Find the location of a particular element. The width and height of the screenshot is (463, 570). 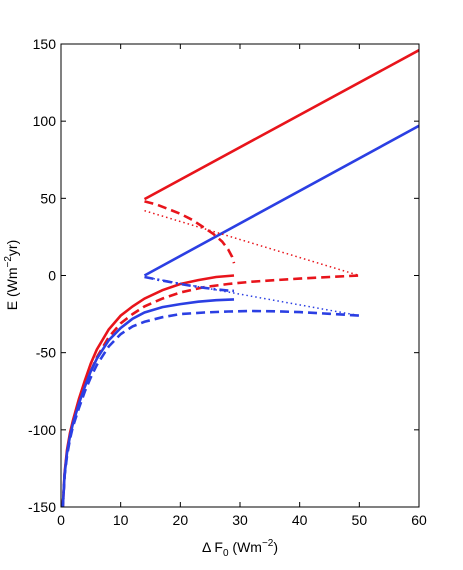

x-tick-label: 0 is located at coordinates (61, 520).